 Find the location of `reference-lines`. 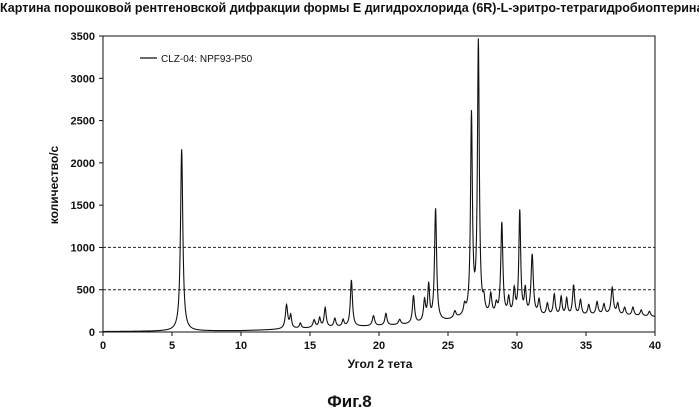

reference-lines is located at coordinates (379, 268).